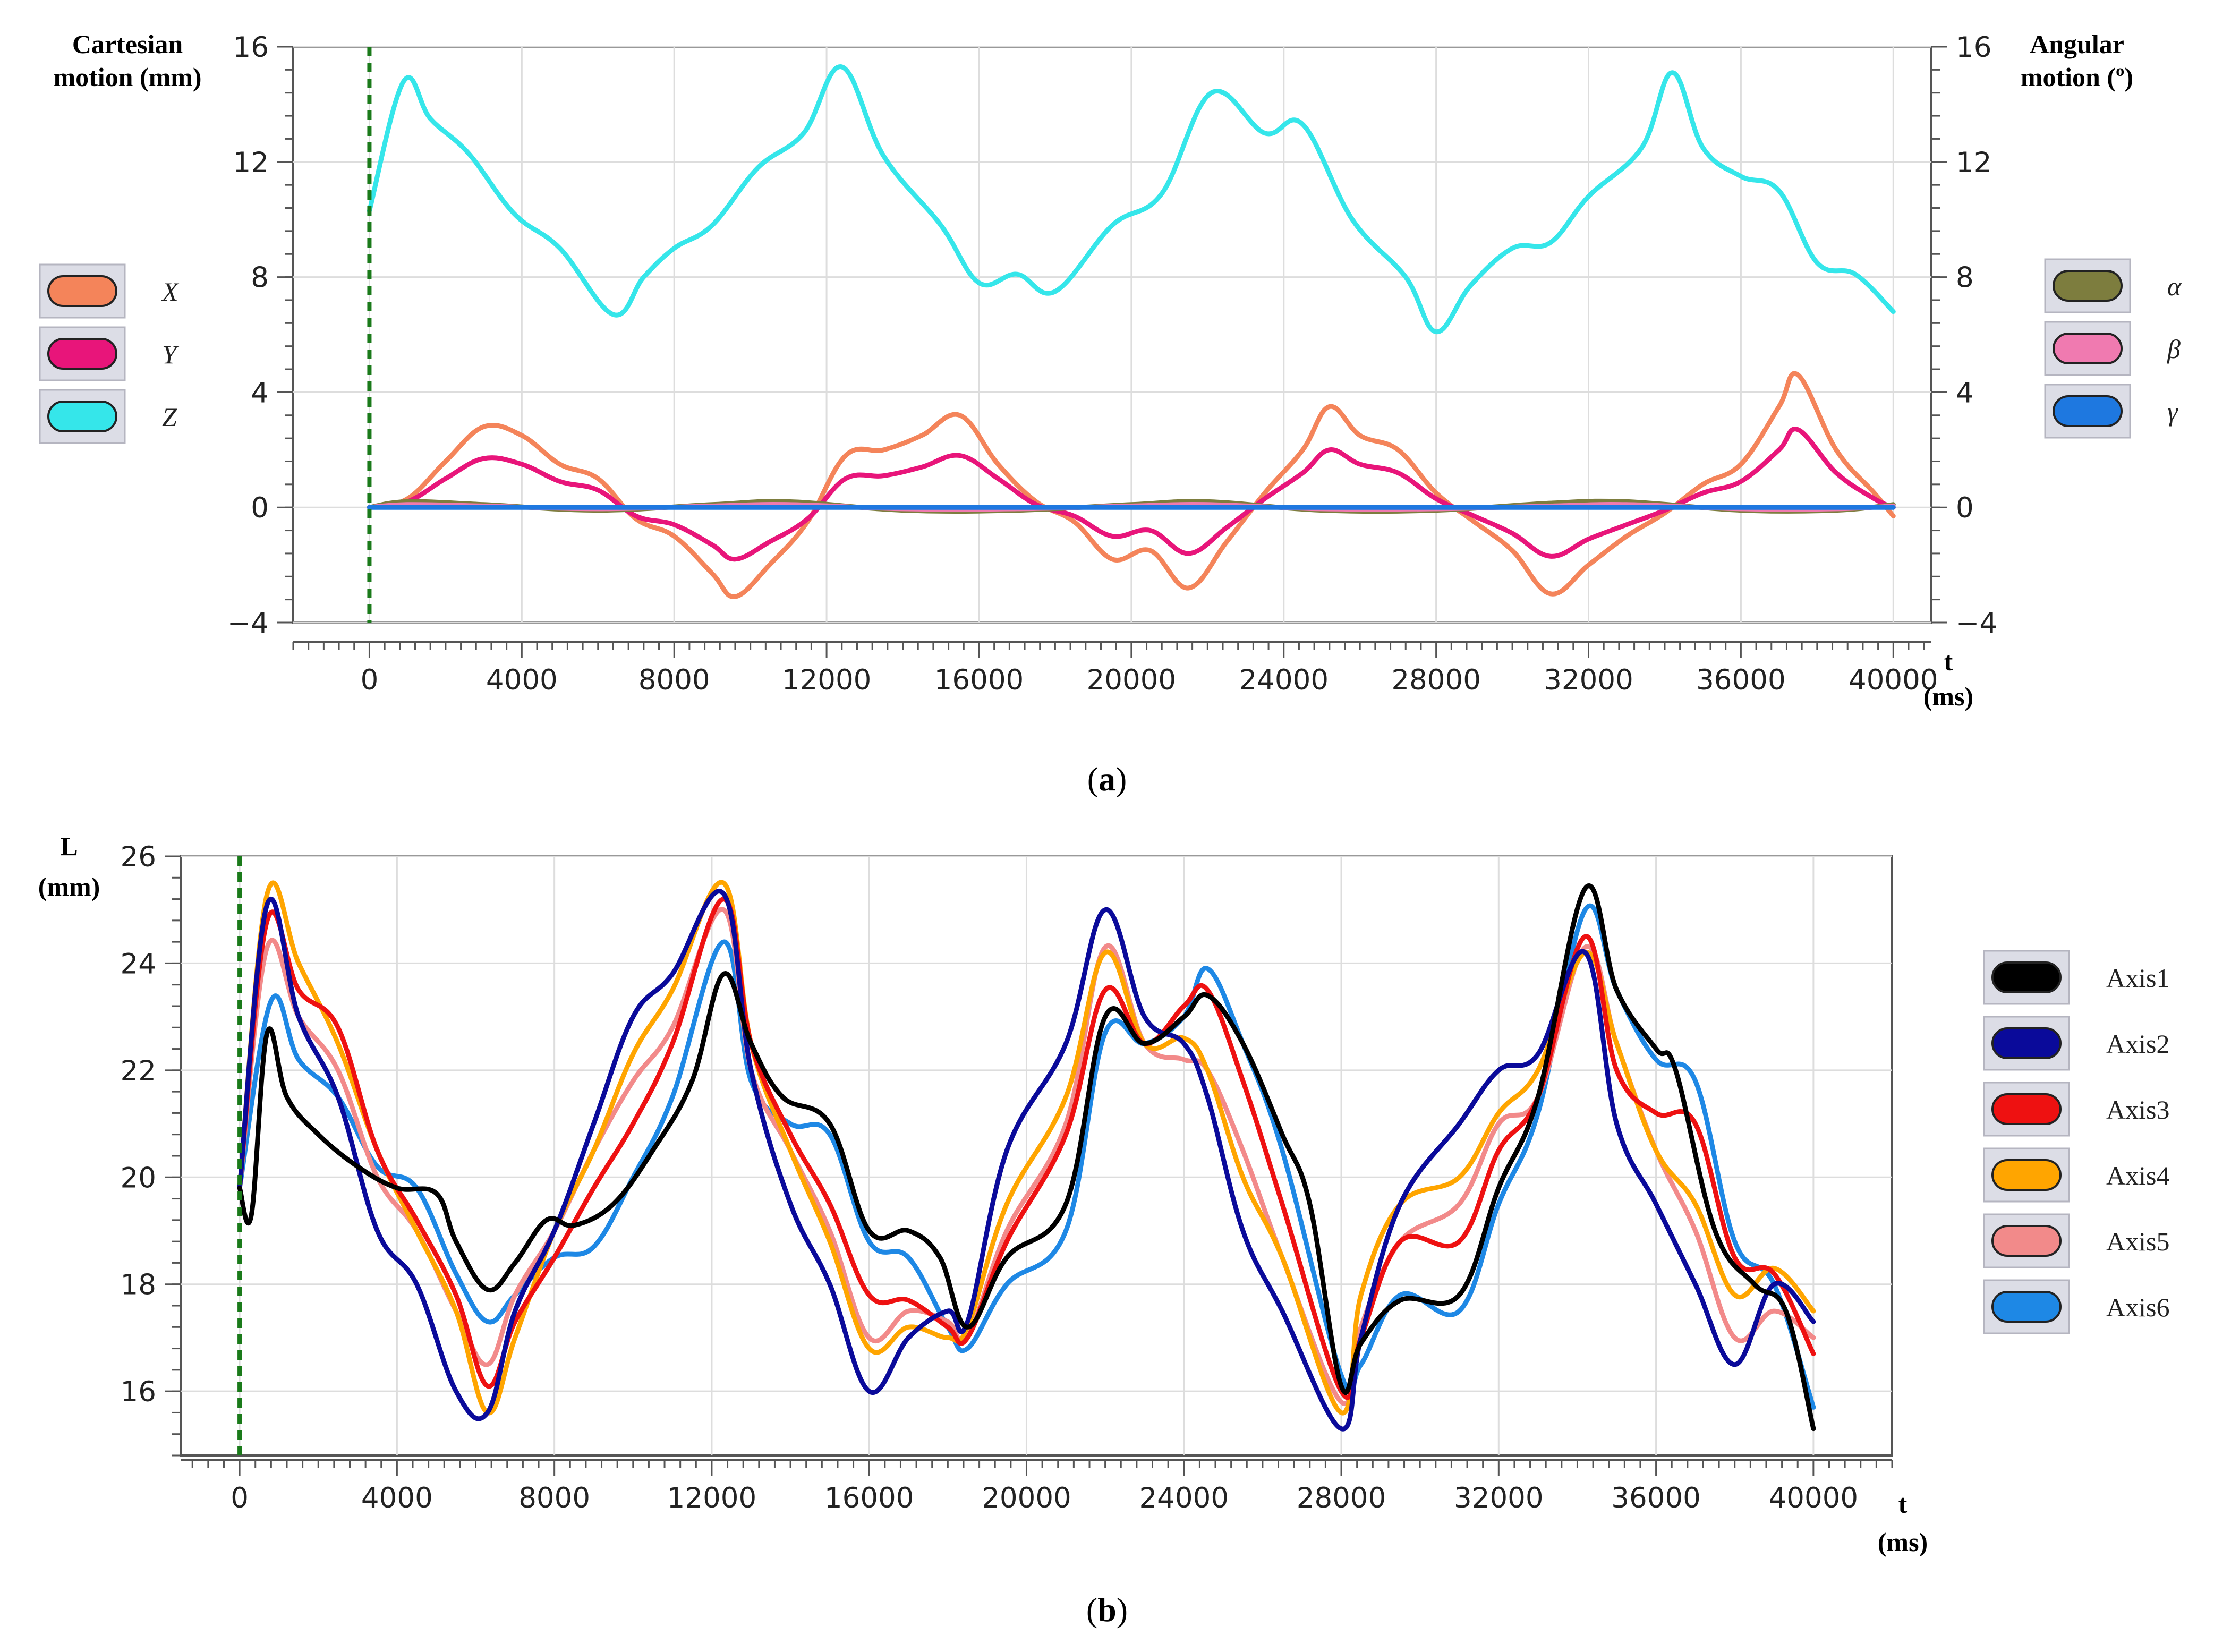 Image resolution: width=2214 pixels, height=1652 pixels. Describe the element at coordinates (2137, 1241) in the screenshot. I see `legend-label-axis5: Axis5` at that location.